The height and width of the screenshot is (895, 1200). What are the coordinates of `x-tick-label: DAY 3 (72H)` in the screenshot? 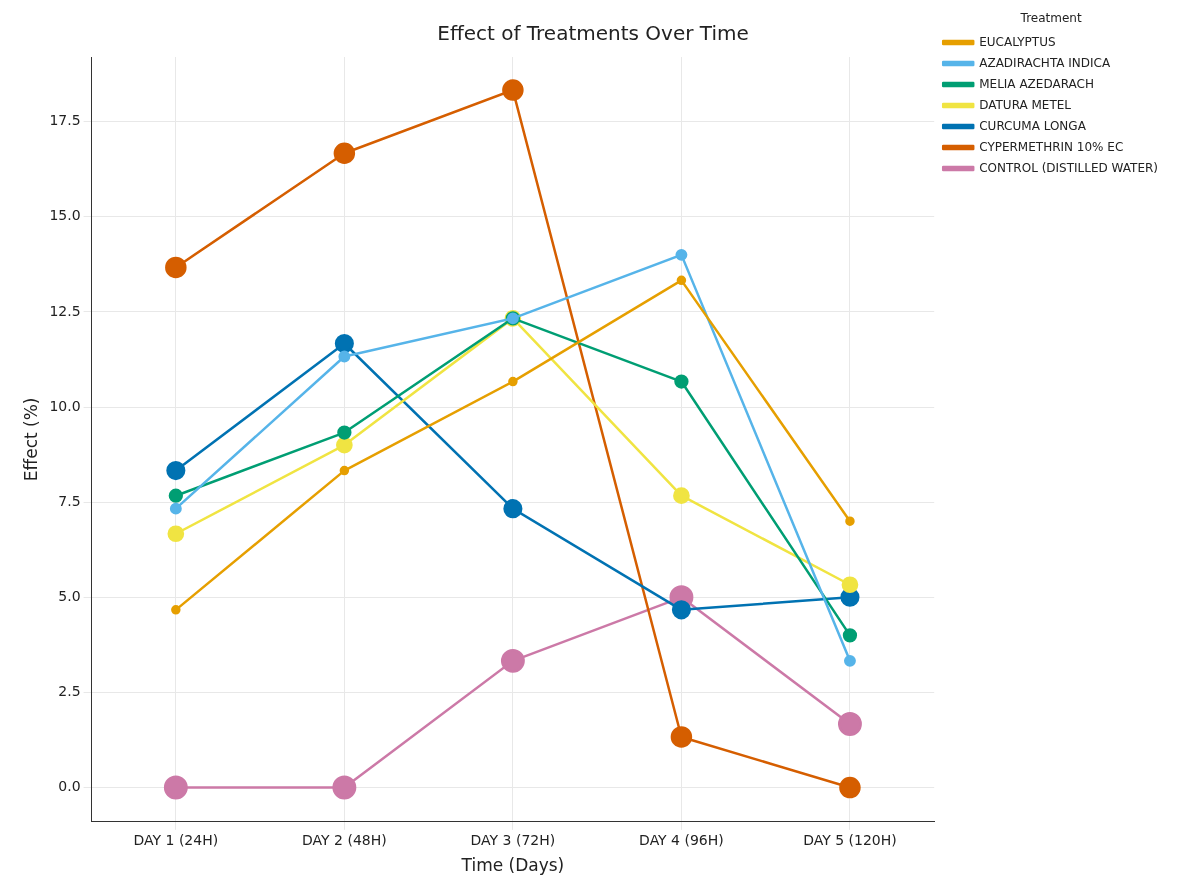 It's located at (513, 839).